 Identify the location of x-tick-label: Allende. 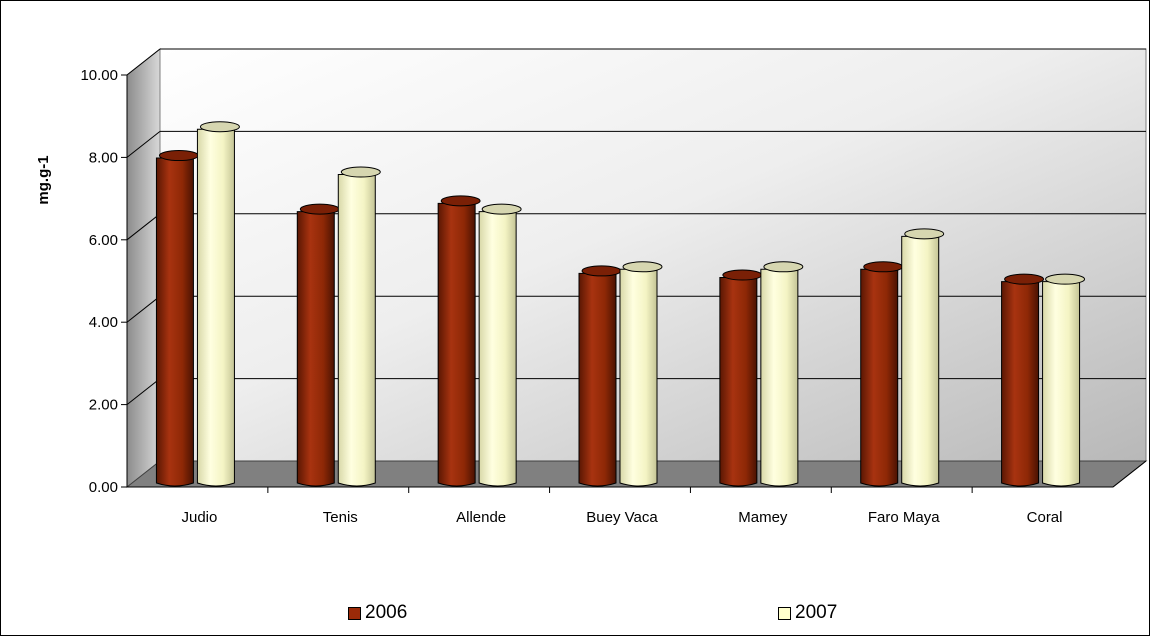
(481, 517).